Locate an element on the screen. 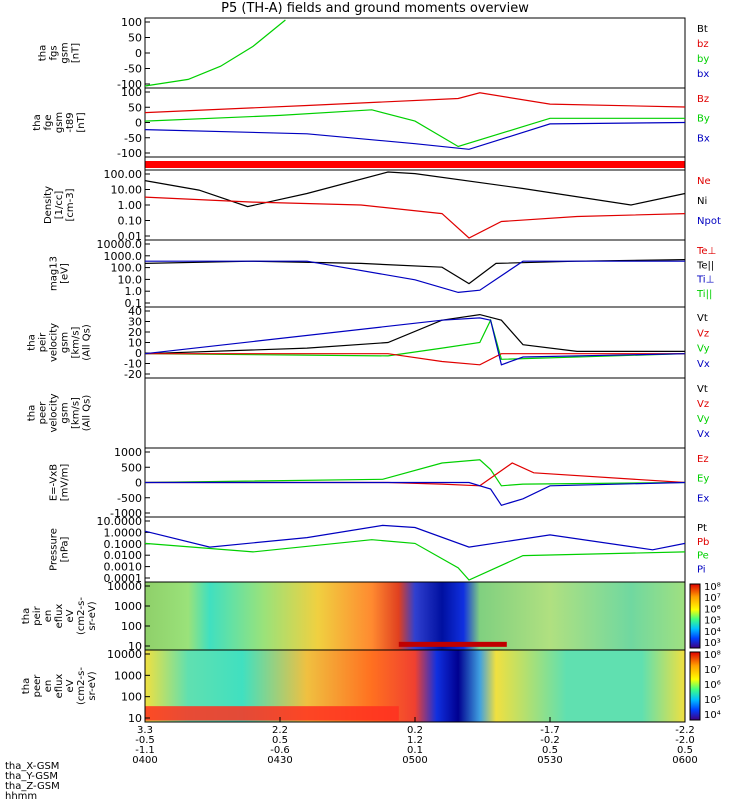 Image resolution: width=750 pixels, height=802 pixels. y-tick-label: 0 is located at coordinates (138, 353).